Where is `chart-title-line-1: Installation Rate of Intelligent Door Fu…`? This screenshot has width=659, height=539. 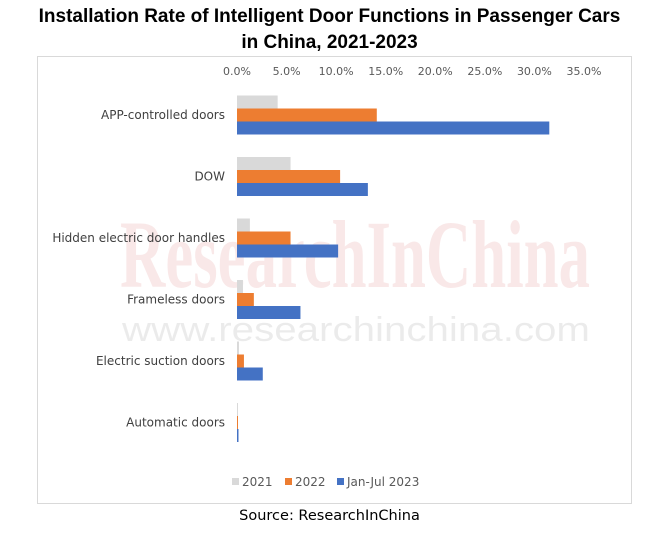 chart-title-line-1: Installation Rate of Intelligent Door Fu… is located at coordinates (329, 16).